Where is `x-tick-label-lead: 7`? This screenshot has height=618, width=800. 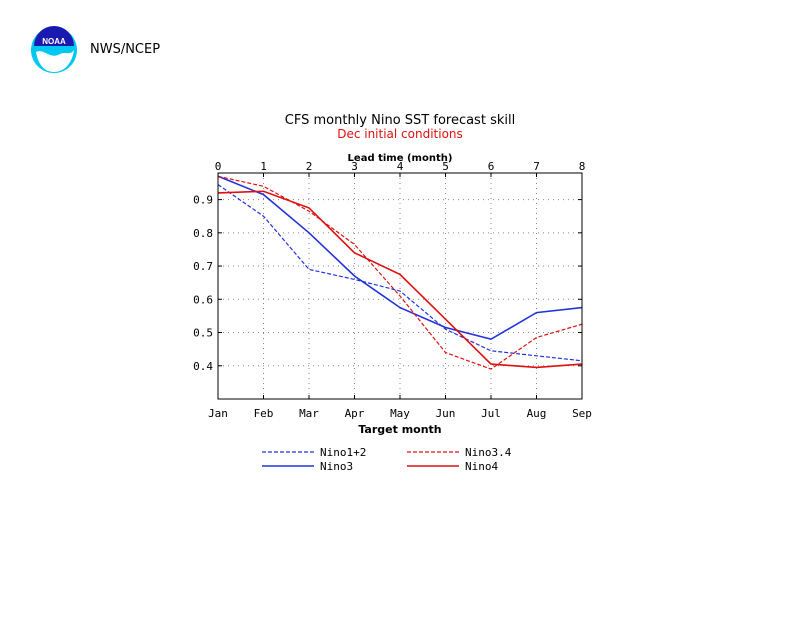 x-tick-label-lead: 7 is located at coordinates (536, 166).